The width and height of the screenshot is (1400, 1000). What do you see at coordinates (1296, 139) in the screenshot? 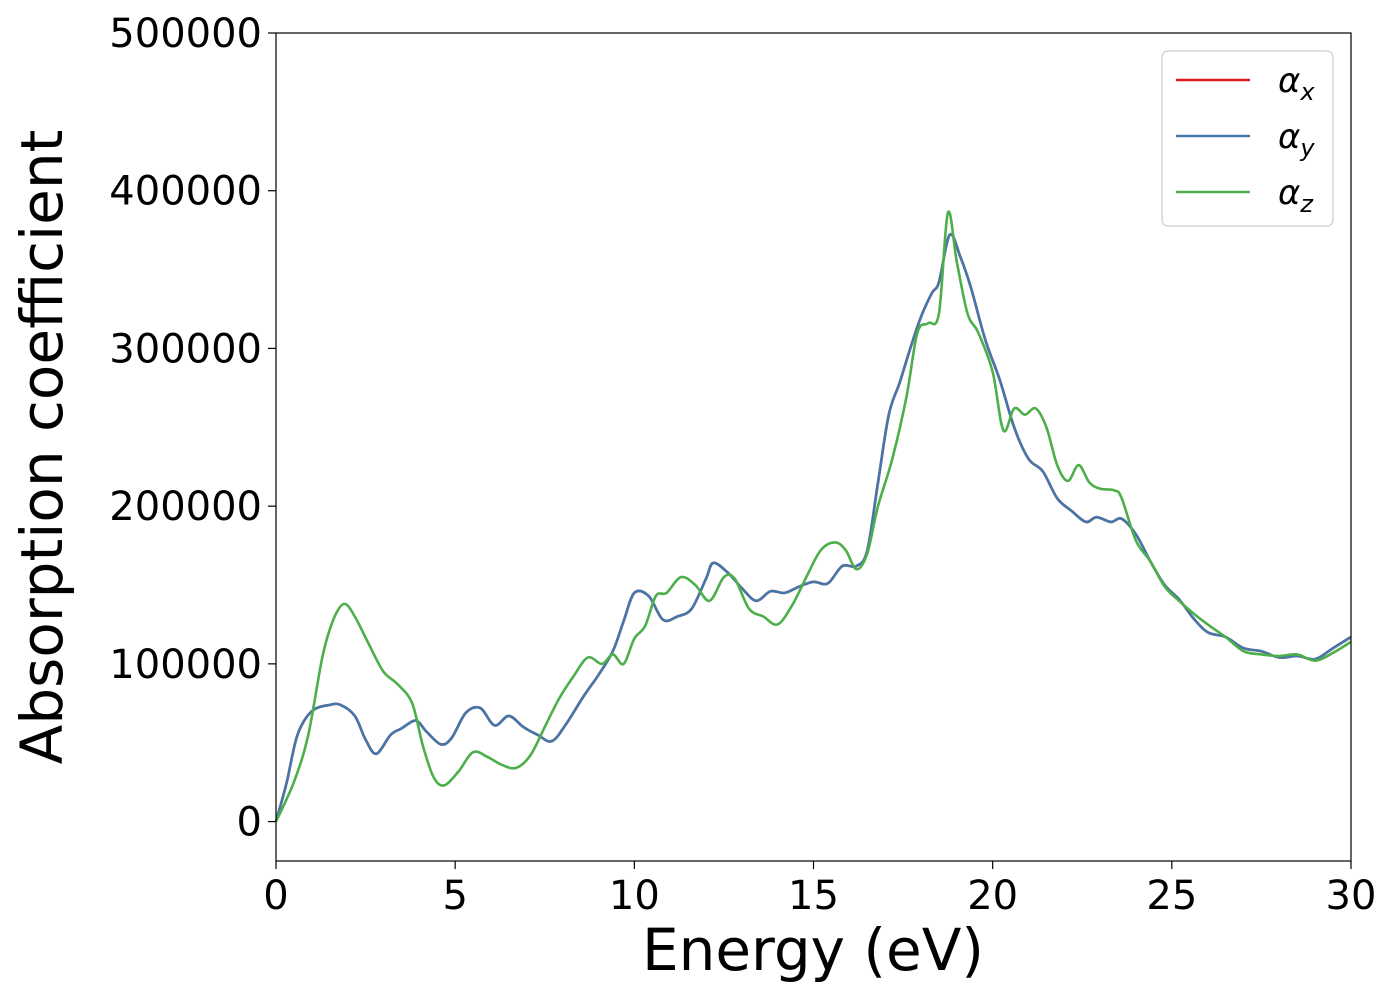
I see `legend-label-y: αy` at bounding box center [1296, 139].